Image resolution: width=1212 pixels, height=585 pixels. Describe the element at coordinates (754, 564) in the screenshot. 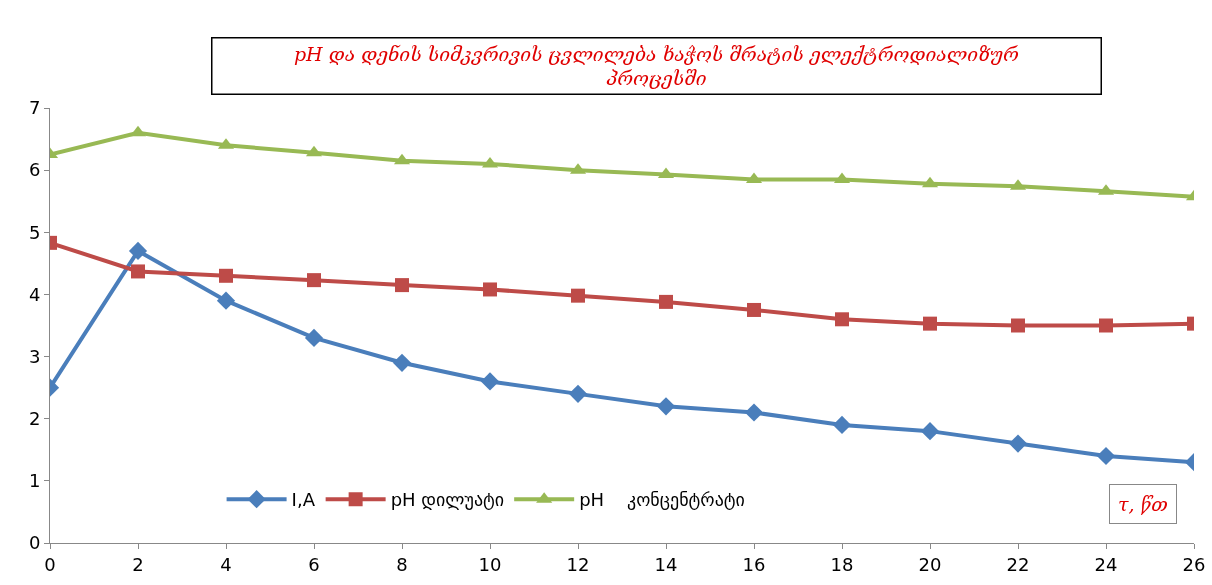

I see `x-tick-label: 16` at that location.